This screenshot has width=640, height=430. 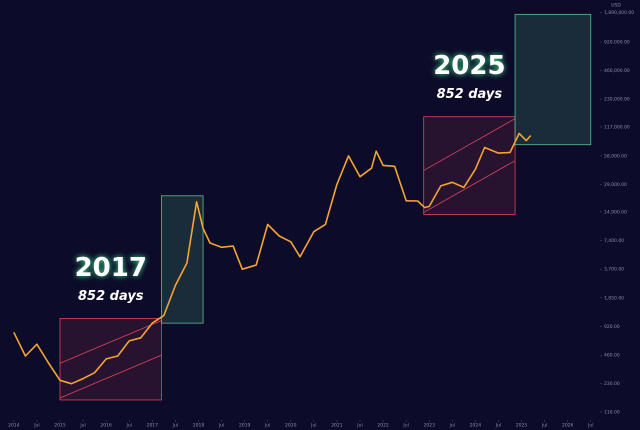 What do you see at coordinates (111, 268) in the screenshot?
I see `annotation-title: 2017` at bounding box center [111, 268].